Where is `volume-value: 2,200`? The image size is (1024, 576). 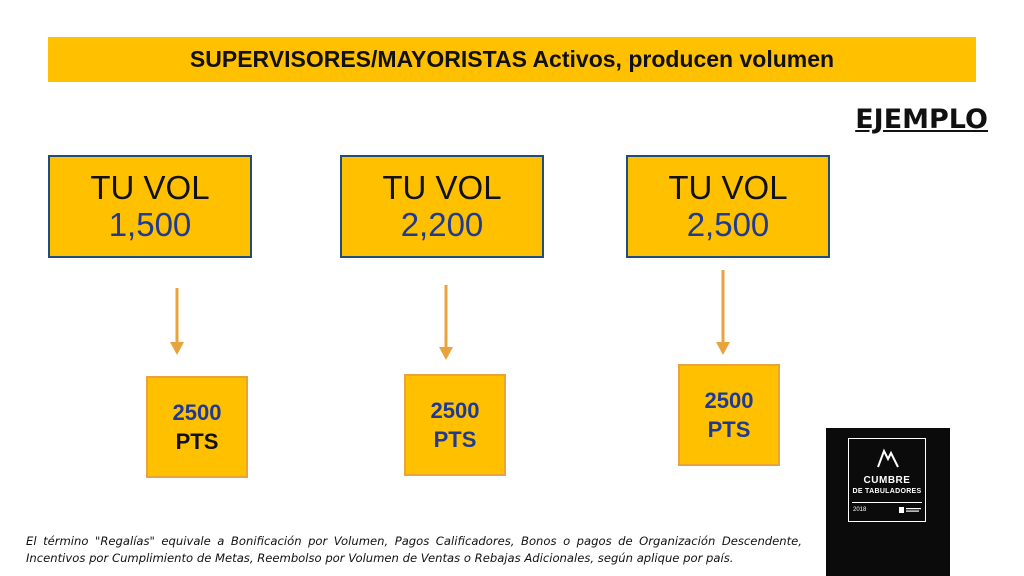
volume-value: 2,200 is located at coordinates (442, 224).